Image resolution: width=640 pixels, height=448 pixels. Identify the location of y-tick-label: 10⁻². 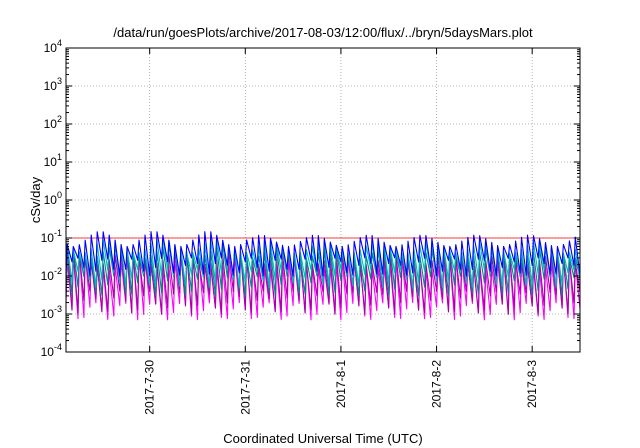
(51, 274).